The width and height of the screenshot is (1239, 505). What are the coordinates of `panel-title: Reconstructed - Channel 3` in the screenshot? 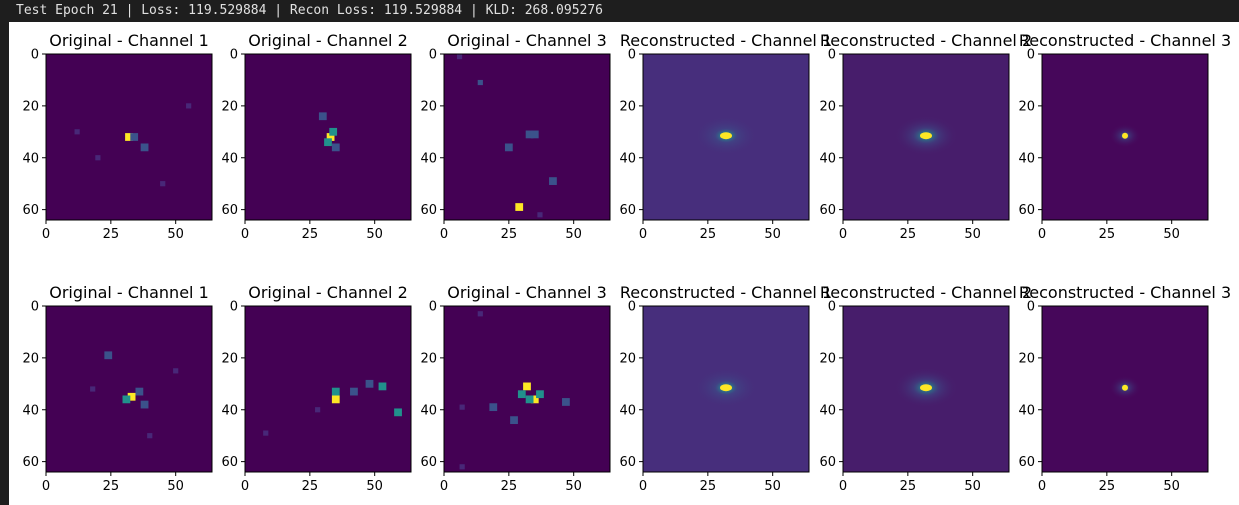 It's located at (1125, 292).